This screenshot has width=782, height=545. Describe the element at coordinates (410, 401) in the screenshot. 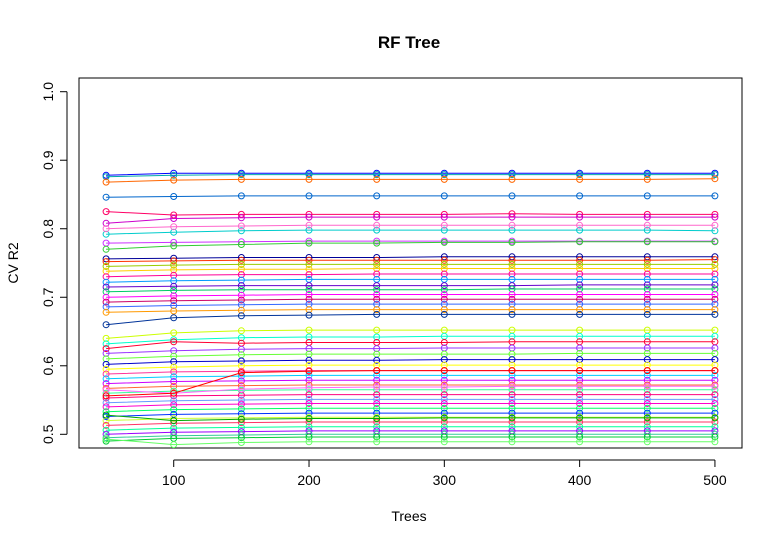

I see `series-37-line` at that location.